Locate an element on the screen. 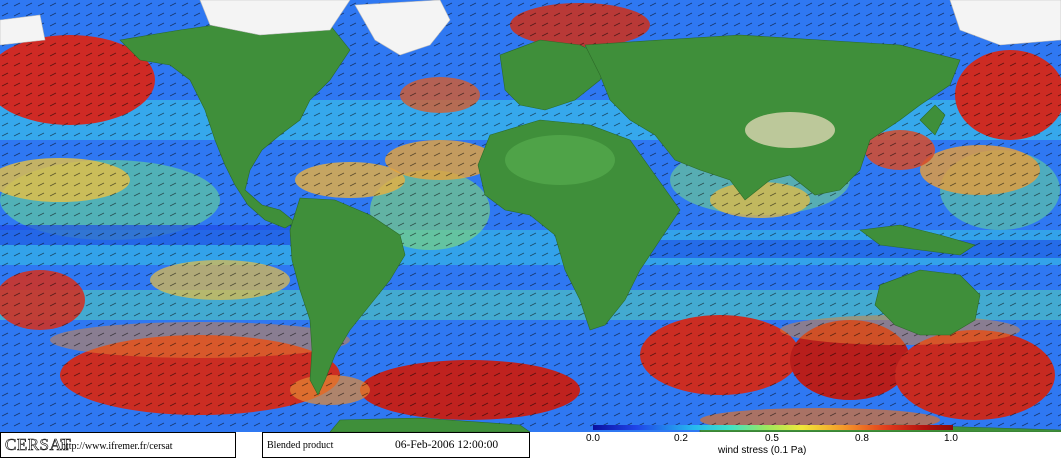 The width and height of the screenshot is (1061, 462). product-datetime: 06-Feb-2006 12:00:00 is located at coordinates (447, 445).